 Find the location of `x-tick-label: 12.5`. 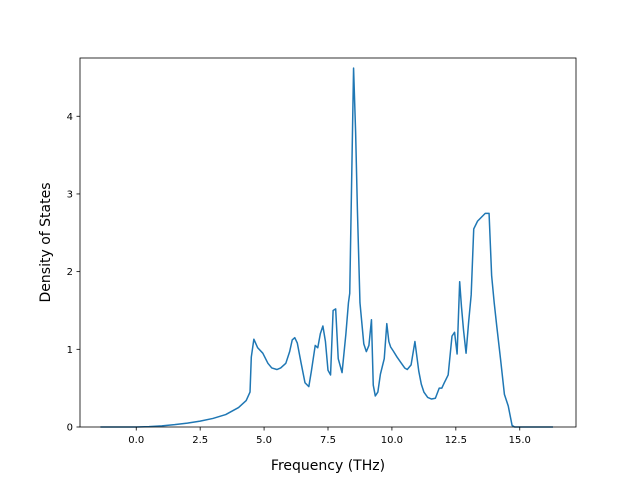

x-tick-label: 12.5 is located at coordinates (456, 440).